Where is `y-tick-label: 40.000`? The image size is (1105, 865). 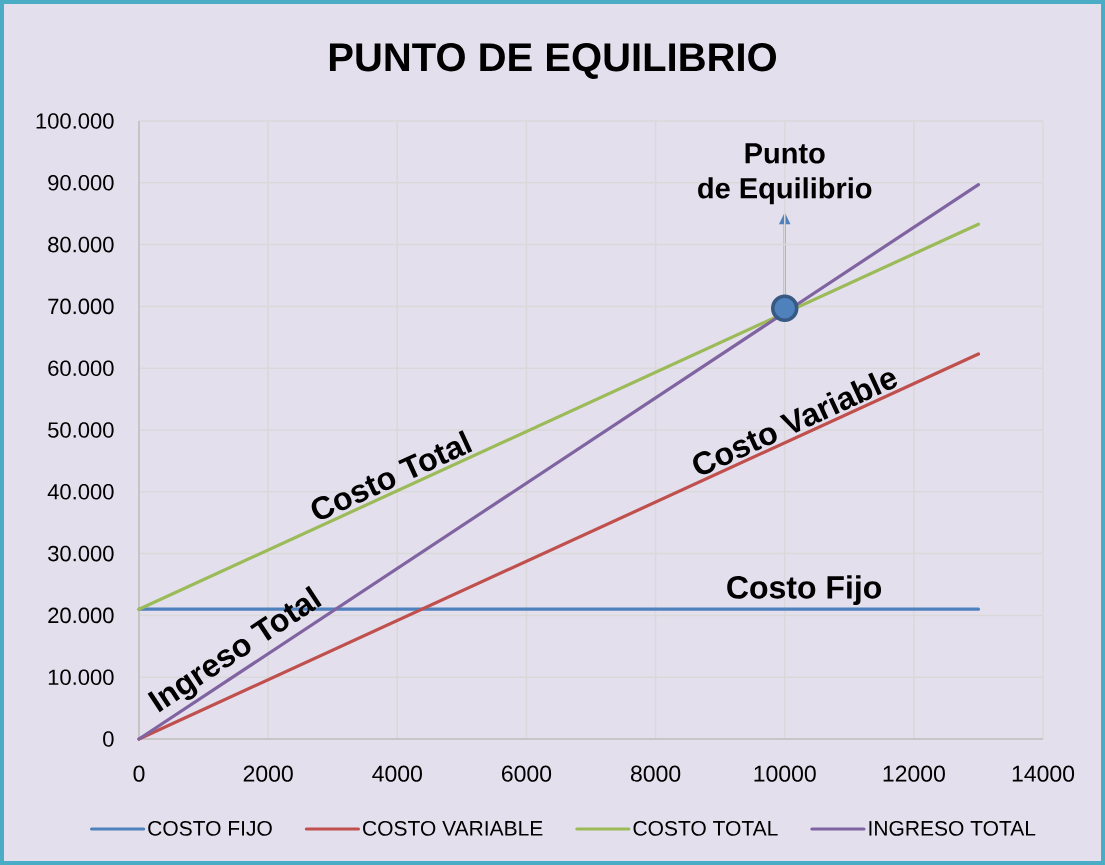
y-tick-label: 40.000 is located at coordinates (80, 492).